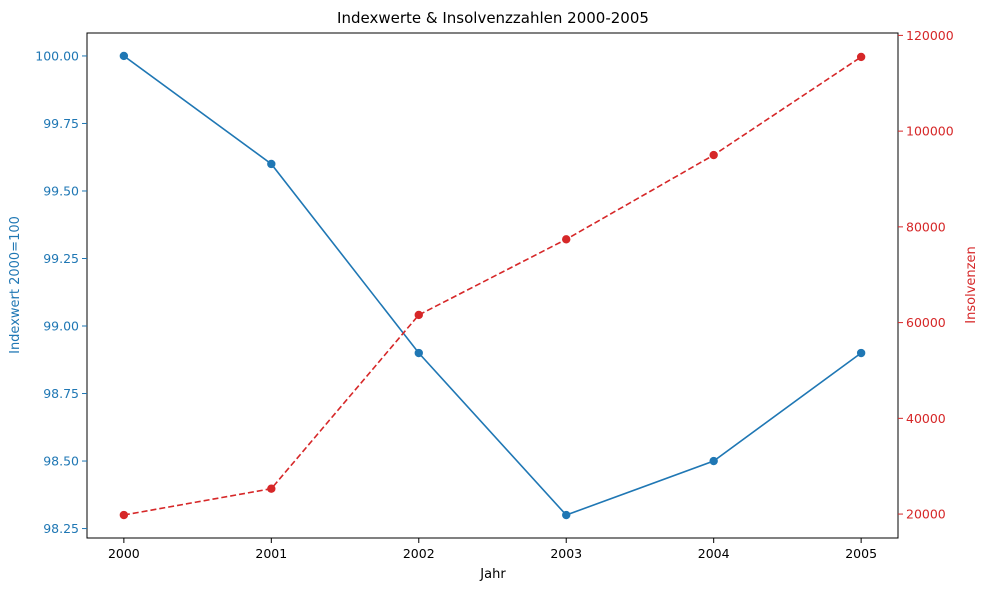 Image resolution: width=989 pixels, height=590 pixels. What do you see at coordinates (271, 553) in the screenshot?
I see `x-tick-label: 2001` at bounding box center [271, 553].